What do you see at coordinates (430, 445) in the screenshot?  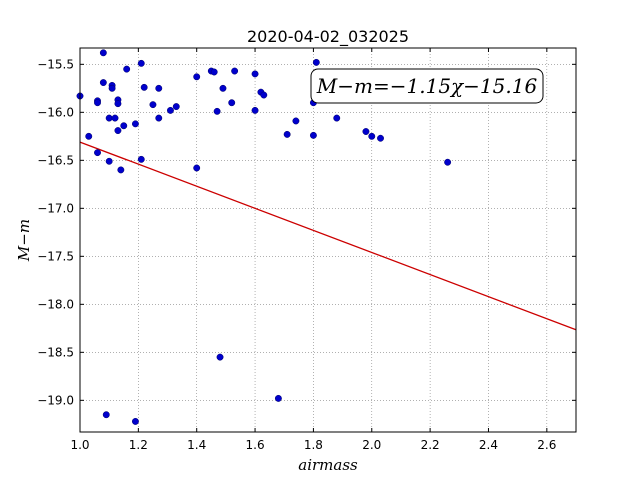 I see `x-tick-label: 2.2` at bounding box center [430, 445].